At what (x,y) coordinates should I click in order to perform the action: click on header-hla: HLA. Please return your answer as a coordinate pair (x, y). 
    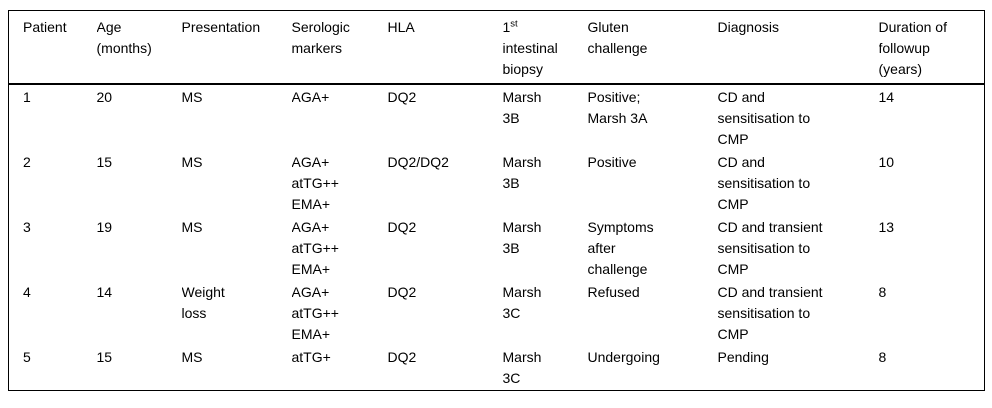
    Looking at the image, I should click on (445, 47).